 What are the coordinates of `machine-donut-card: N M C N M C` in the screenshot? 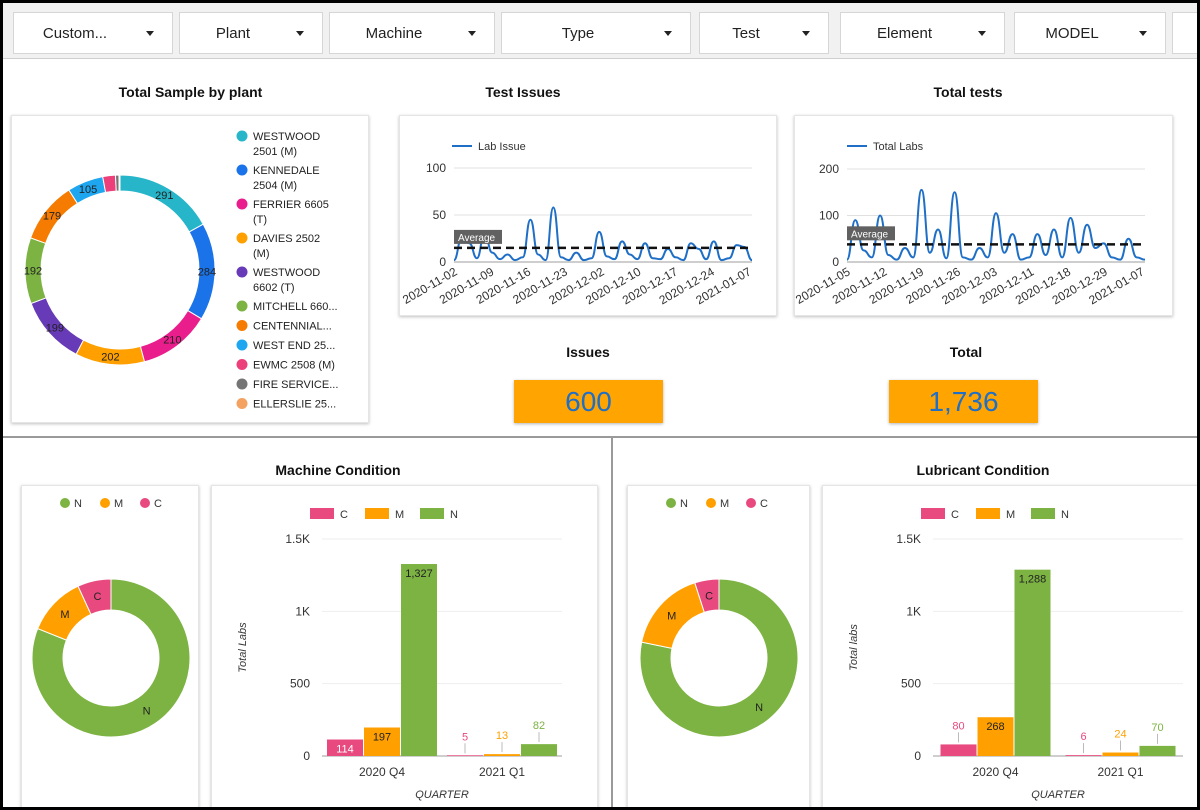 It's located at (110, 646).